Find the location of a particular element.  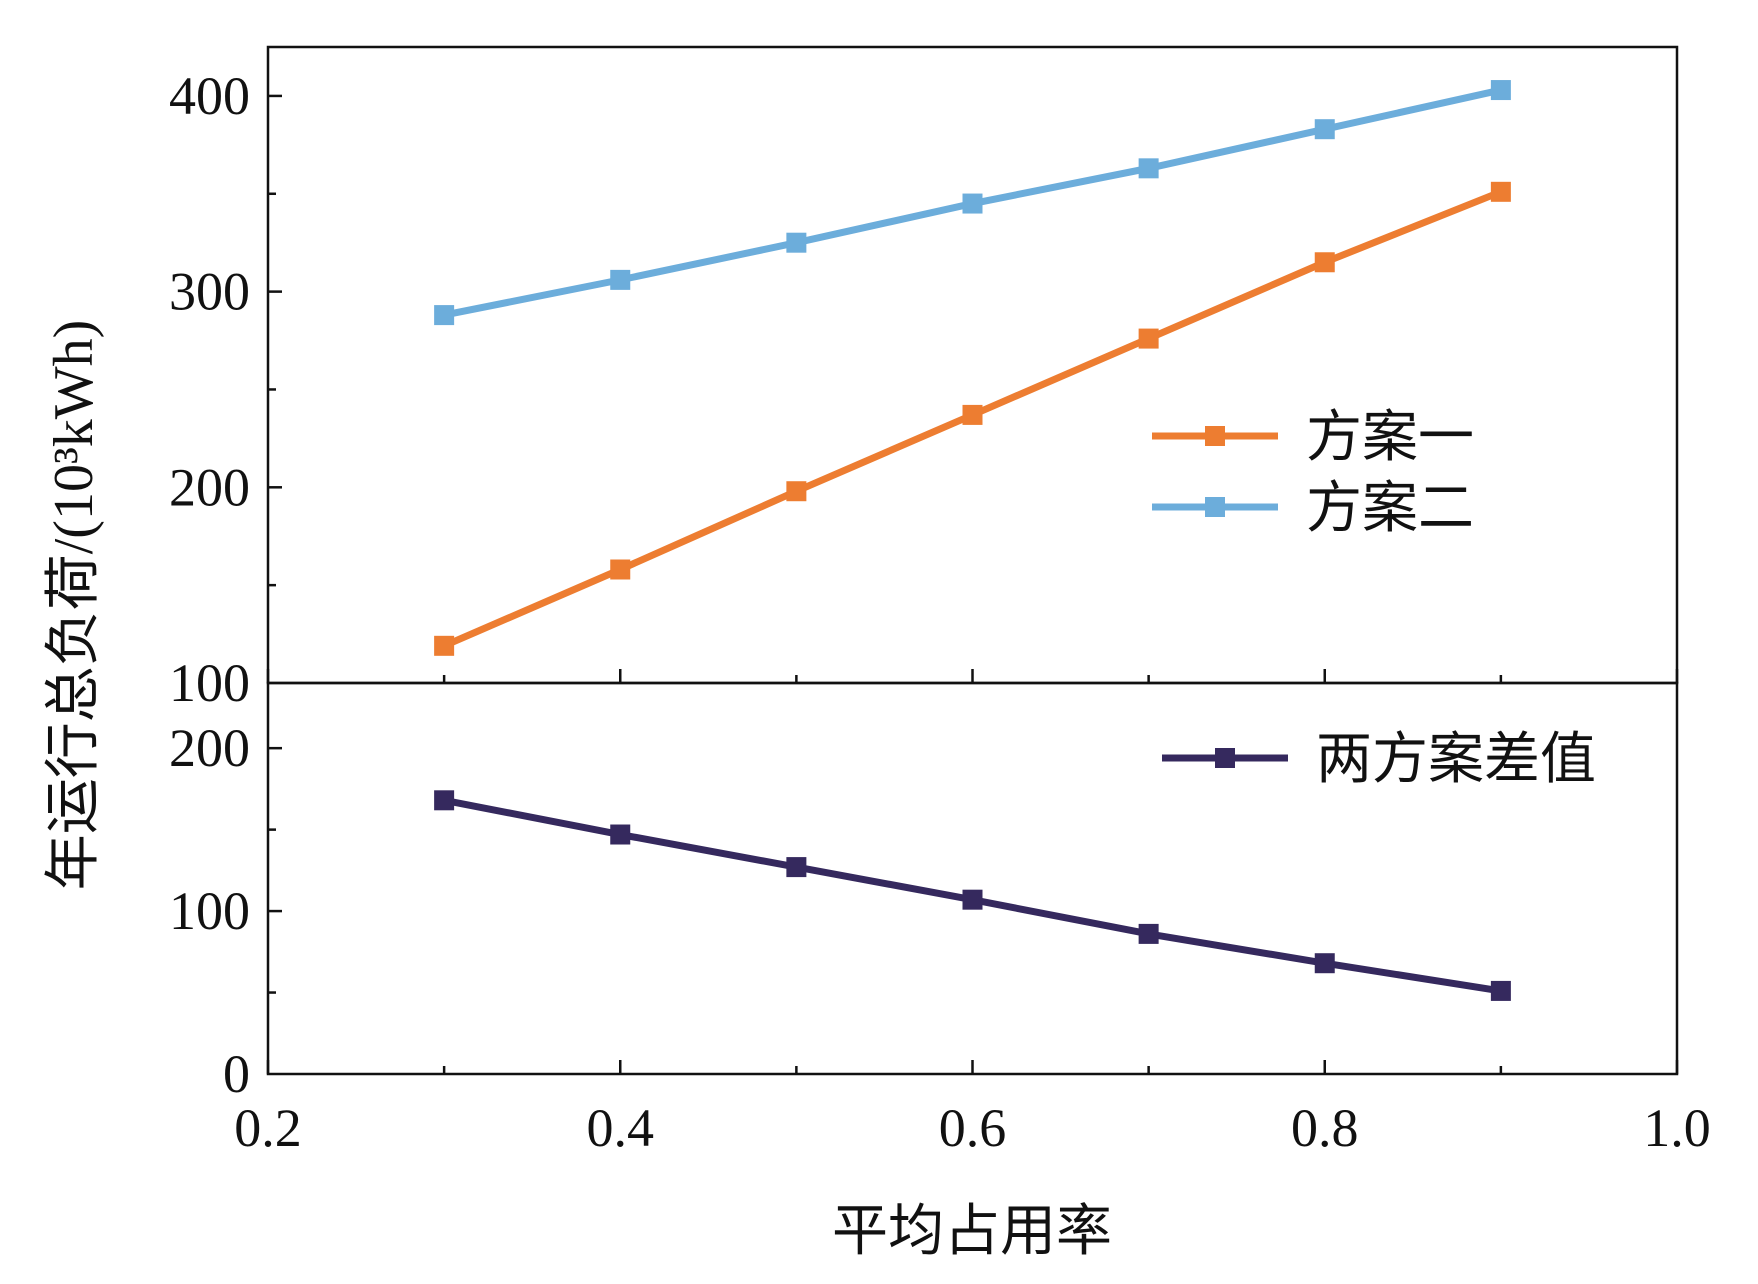

scheme-2-legend-label: 方案二 is located at coordinates (1390, 509).